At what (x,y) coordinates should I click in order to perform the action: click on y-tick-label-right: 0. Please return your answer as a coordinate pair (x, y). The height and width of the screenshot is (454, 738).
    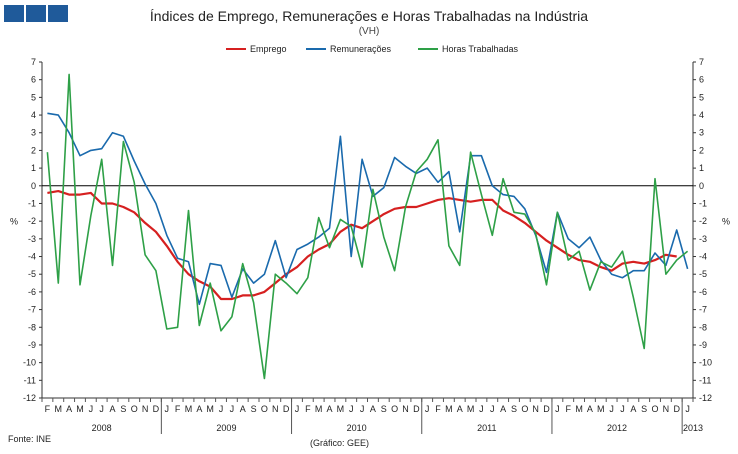
    Looking at the image, I should click on (701, 186).